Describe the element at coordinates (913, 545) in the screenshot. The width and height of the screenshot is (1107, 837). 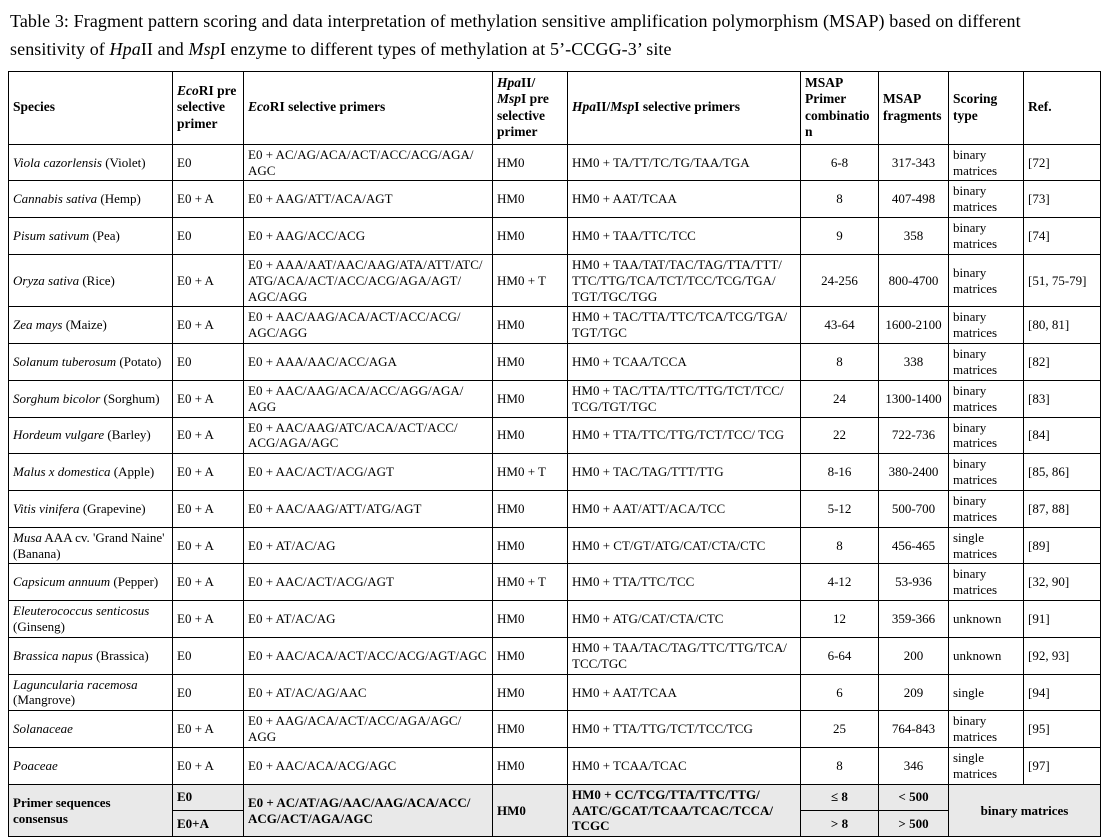
I see `cell-msap-fragments: 456-465` at that location.